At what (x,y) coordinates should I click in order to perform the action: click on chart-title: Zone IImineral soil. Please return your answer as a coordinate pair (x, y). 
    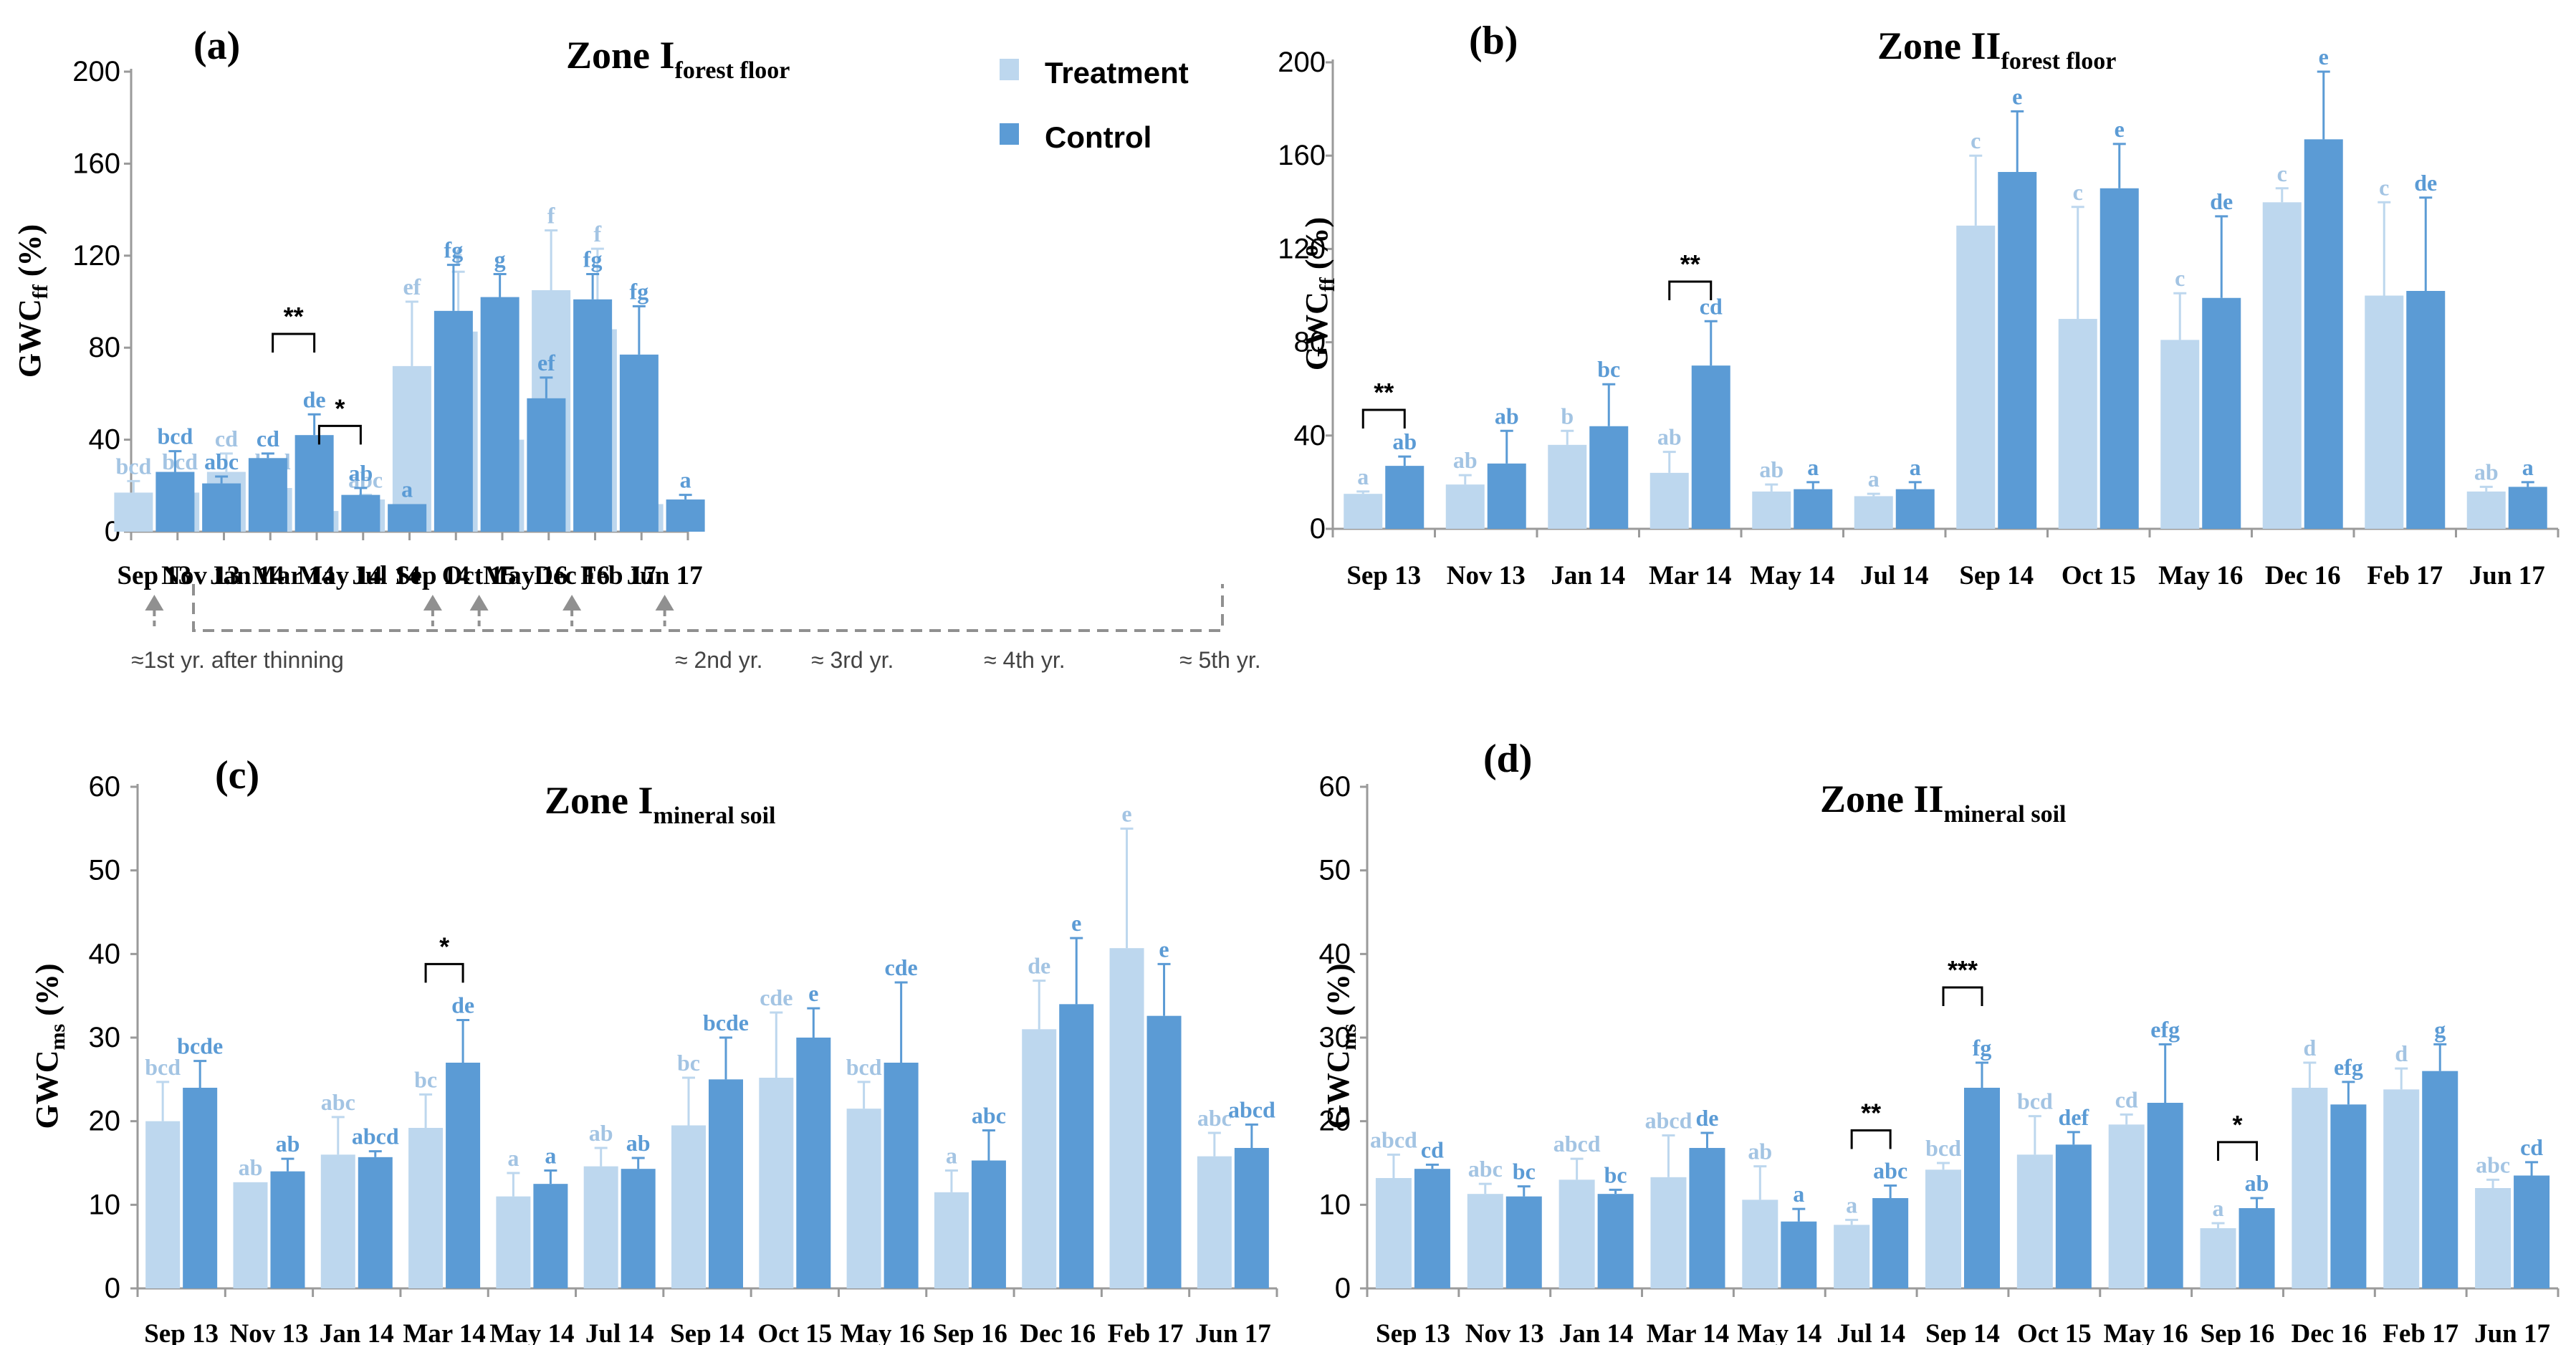
    Looking at the image, I should click on (1943, 802).